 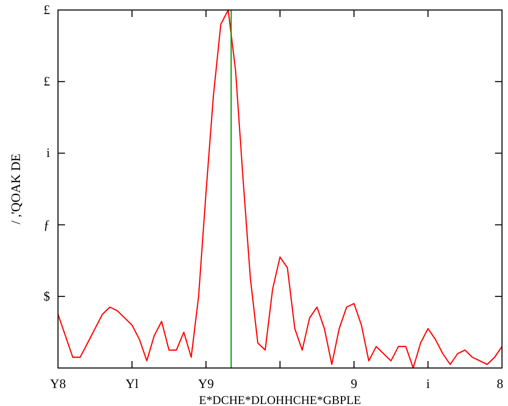 I want to click on text: Y9, so click(x=206, y=383).